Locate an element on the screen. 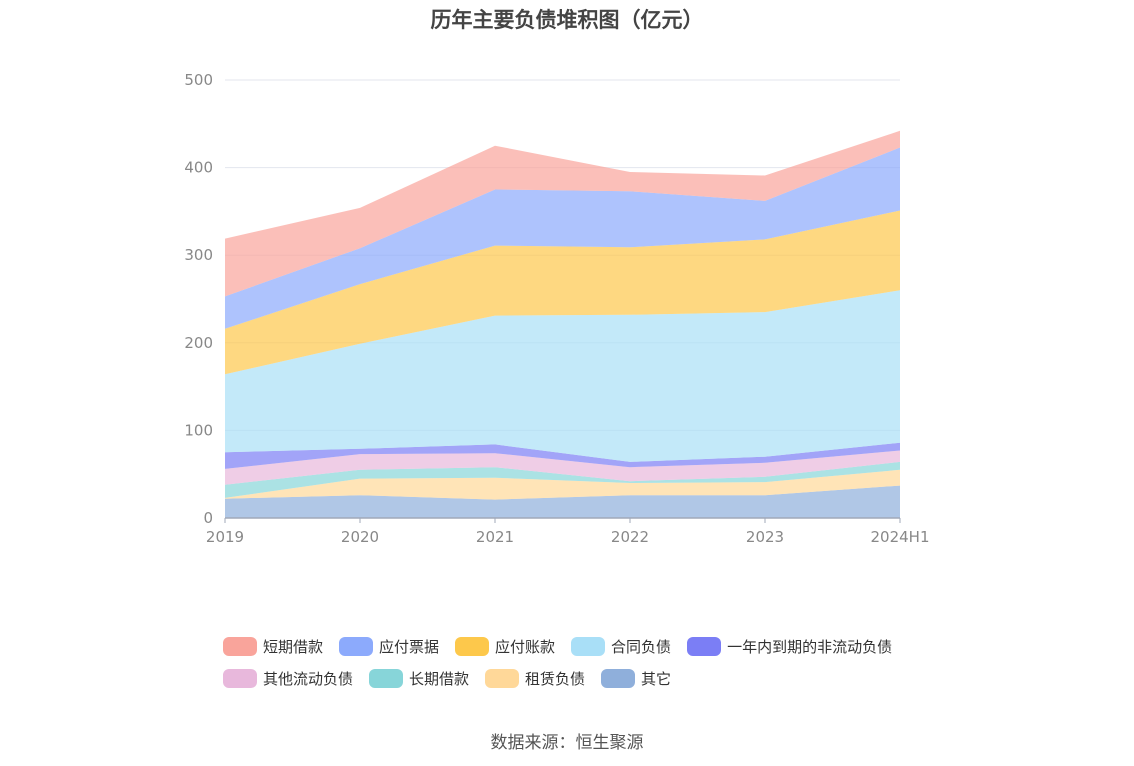 The image size is (1134, 766). y-tick-label: 200 is located at coordinates (198, 343).